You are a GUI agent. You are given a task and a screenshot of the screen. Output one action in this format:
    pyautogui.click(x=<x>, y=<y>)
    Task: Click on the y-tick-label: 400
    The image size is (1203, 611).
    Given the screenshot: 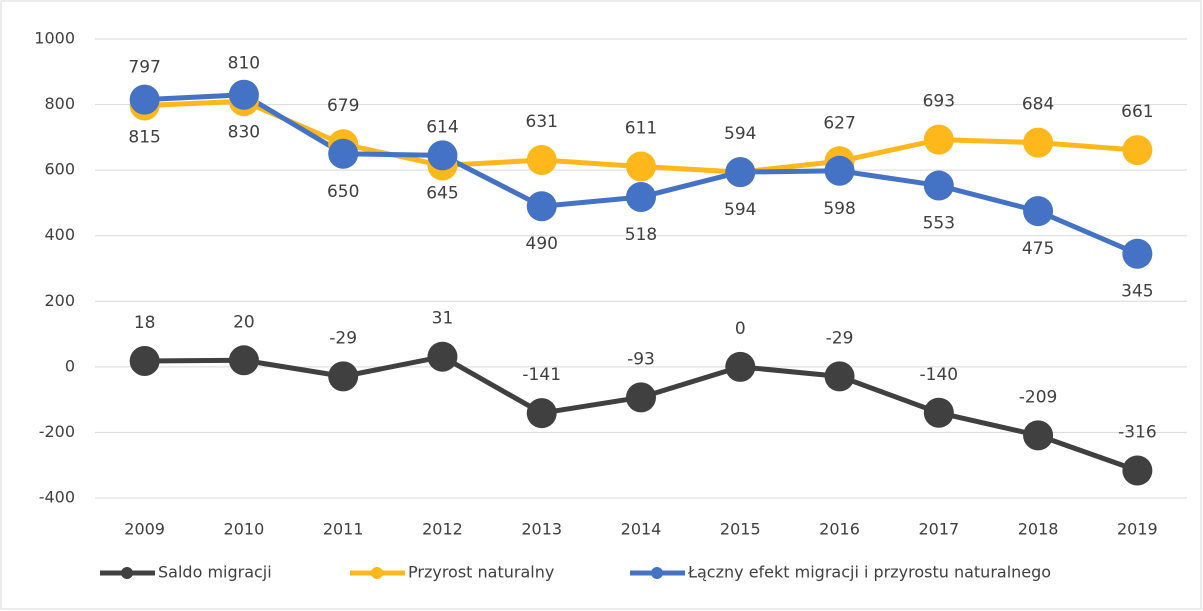 What is the action you would take?
    pyautogui.click(x=59, y=234)
    